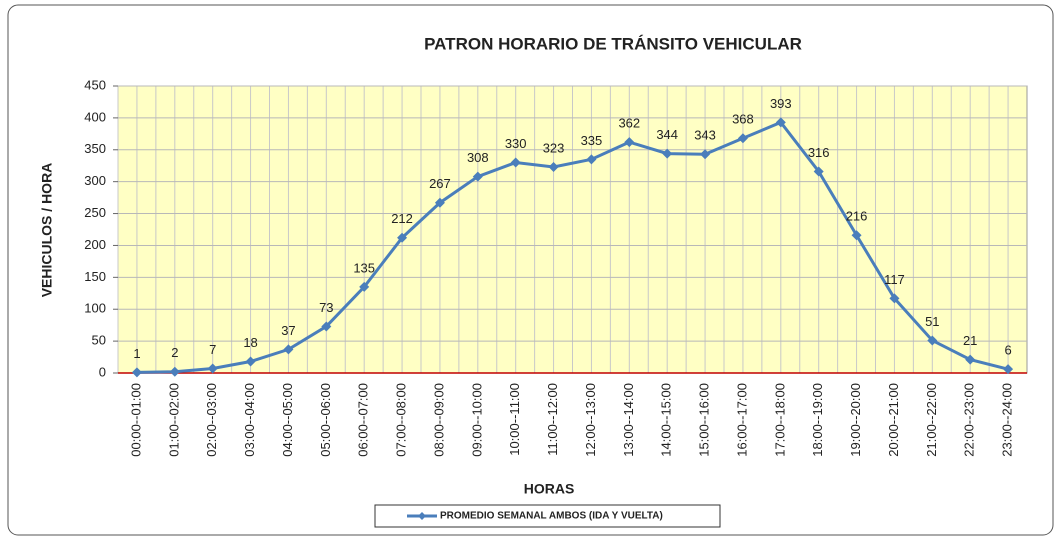  I want to click on data-label: 362, so click(629, 123).